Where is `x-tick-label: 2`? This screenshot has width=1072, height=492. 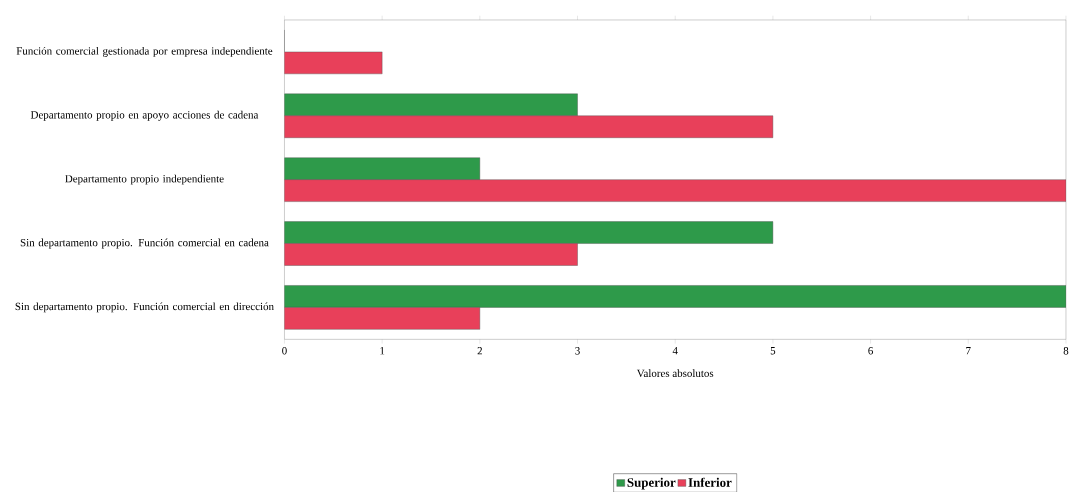
x-tick-label: 2 is located at coordinates (479, 350).